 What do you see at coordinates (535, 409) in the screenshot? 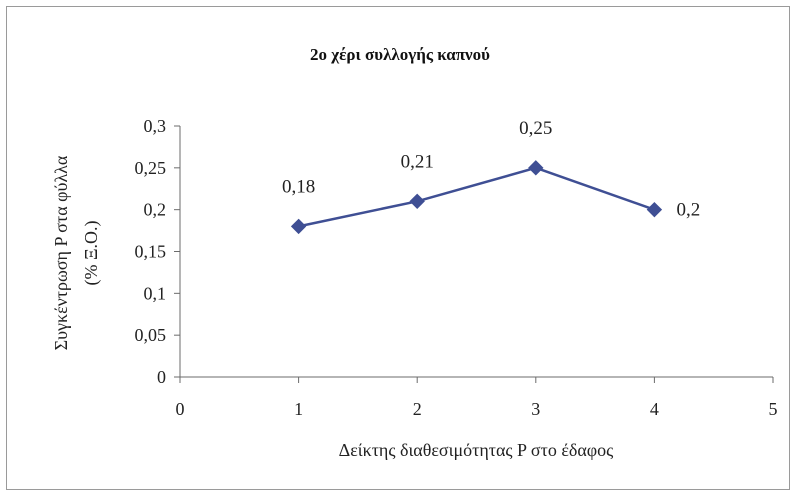
I see `x-tick-label: 3` at bounding box center [535, 409].